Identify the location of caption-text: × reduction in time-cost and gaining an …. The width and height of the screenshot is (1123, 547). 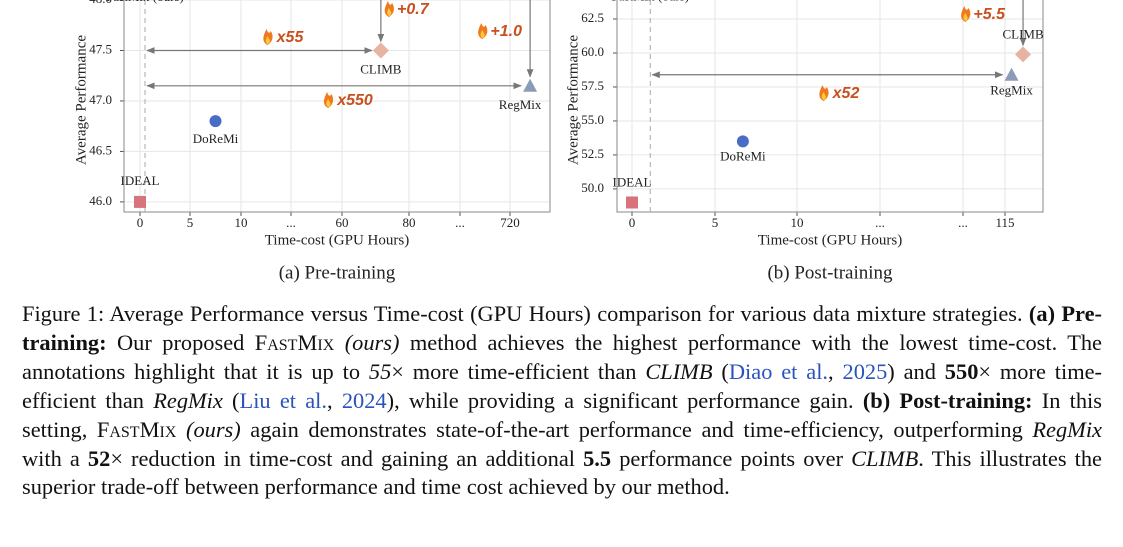
(347, 458).